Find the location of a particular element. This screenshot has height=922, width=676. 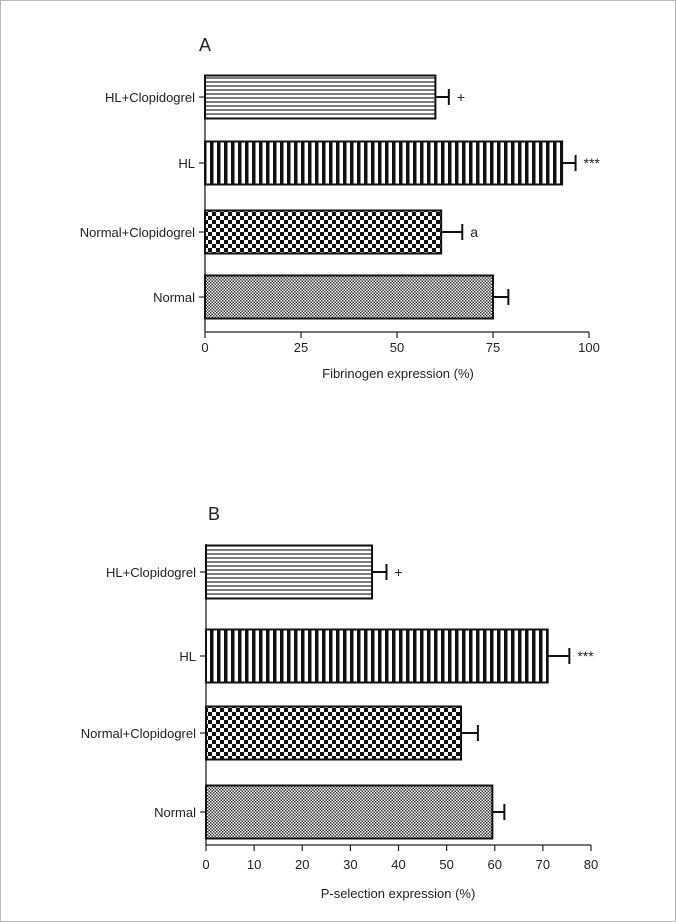

x-tick-label: 100 is located at coordinates (589, 347).